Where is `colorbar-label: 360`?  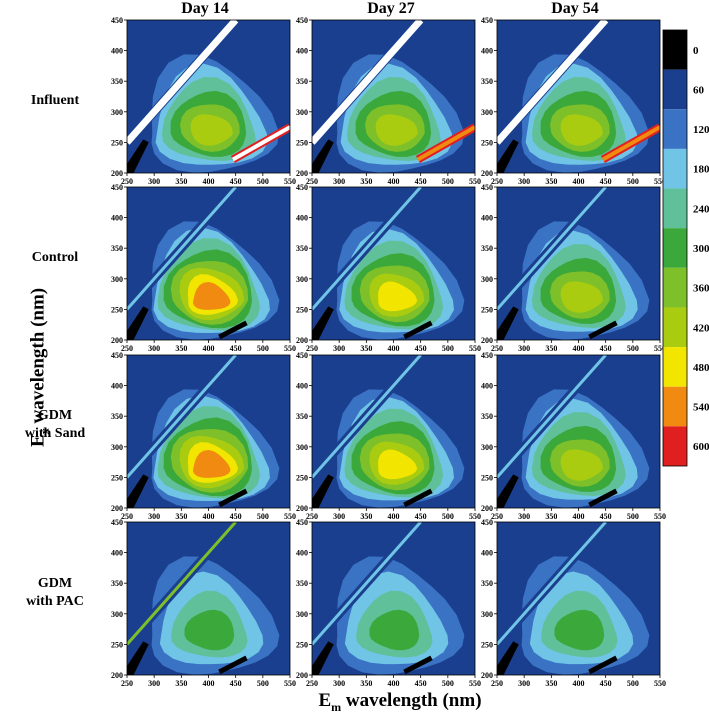 colorbar-label: 360 is located at coordinates (701, 289).